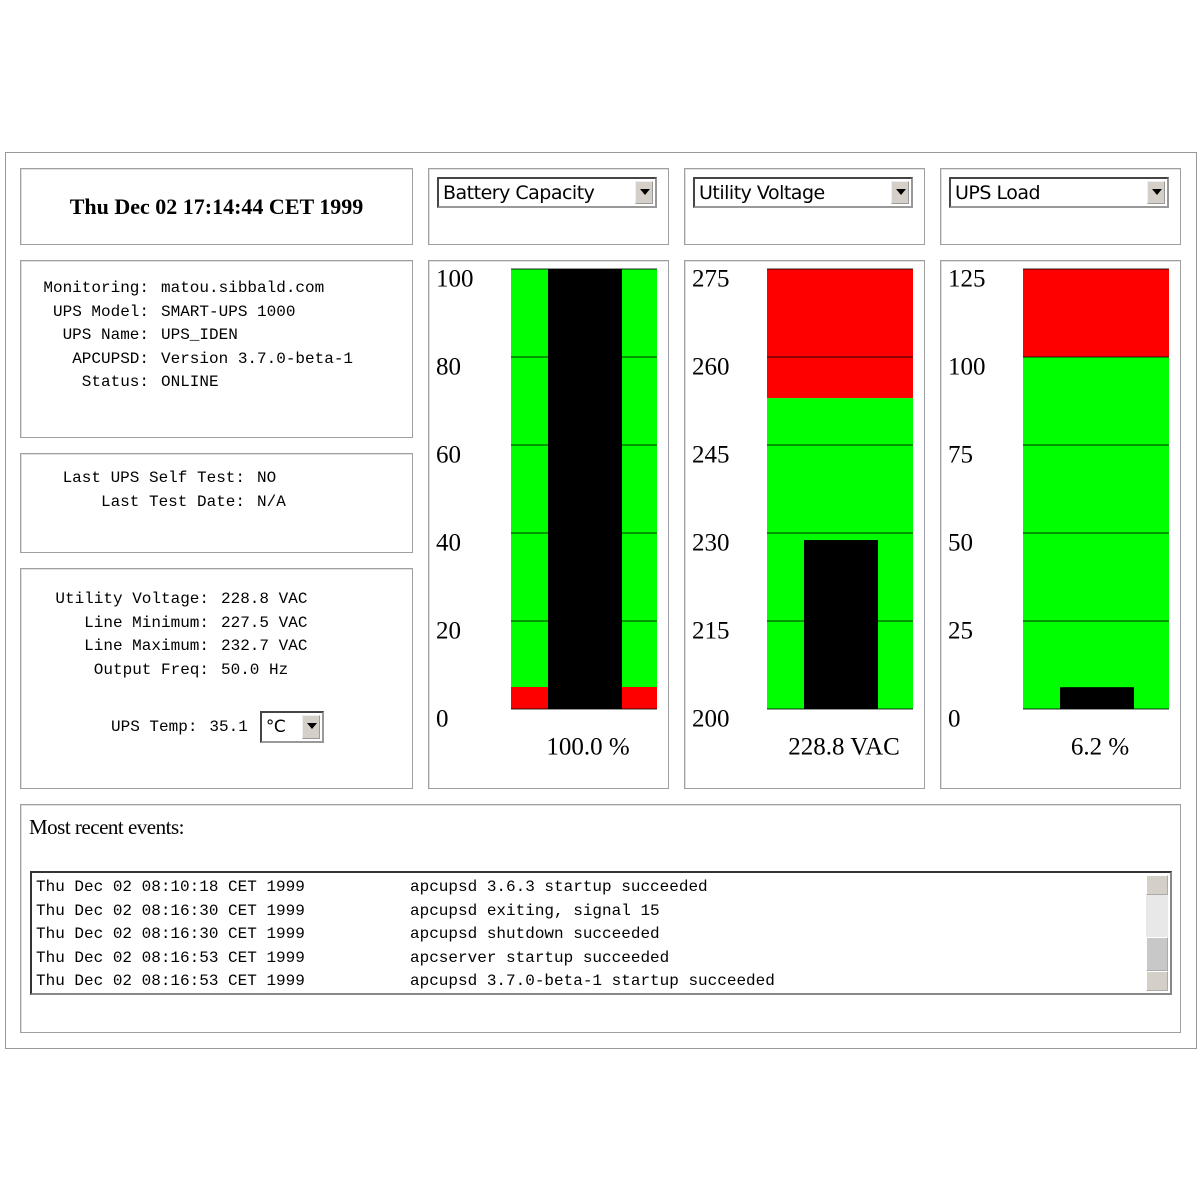 This screenshot has height=1200, width=1200. Describe the element at coordinates (844, 747) in the screenshot. I see `value-label: 228.8 VAC` at that location.